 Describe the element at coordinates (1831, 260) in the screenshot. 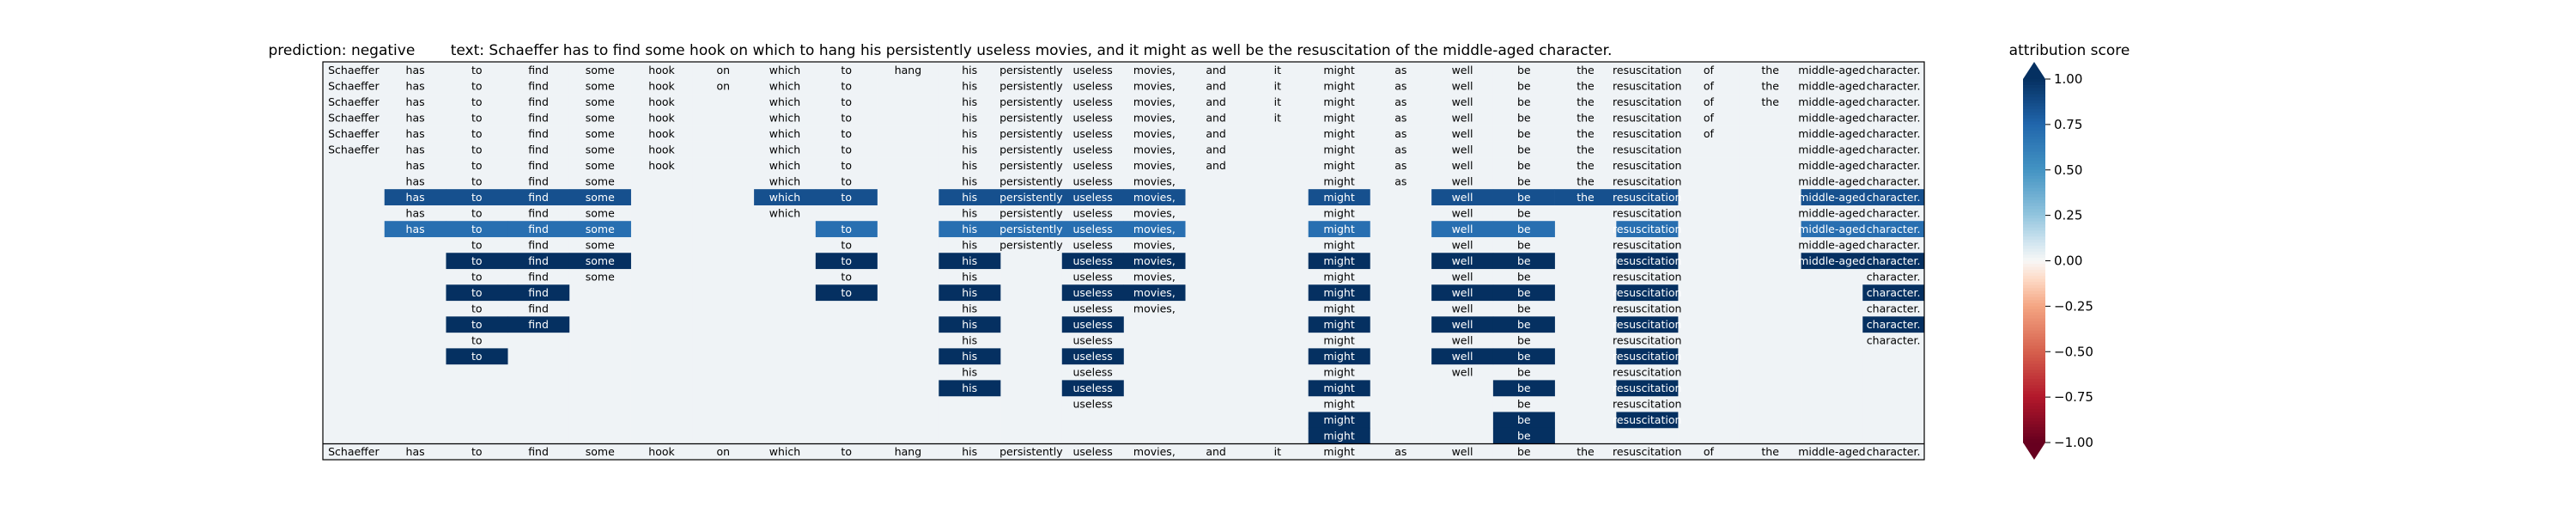

I see `token-label: middle-aged` at that location.